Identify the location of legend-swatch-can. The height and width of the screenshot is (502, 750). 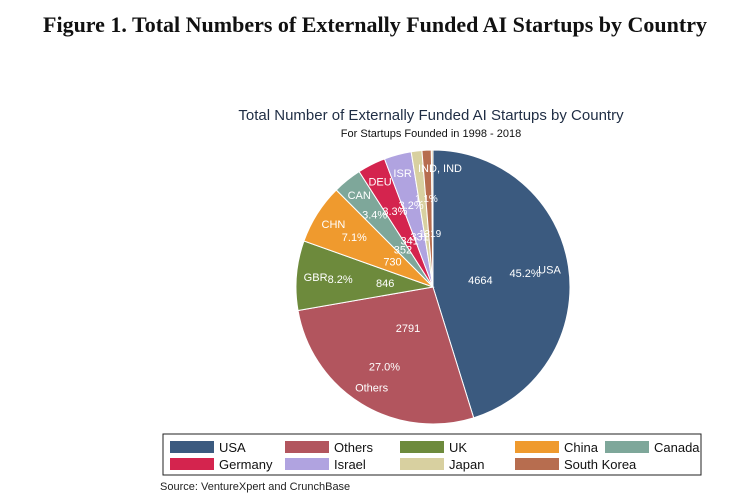
(627, 447).